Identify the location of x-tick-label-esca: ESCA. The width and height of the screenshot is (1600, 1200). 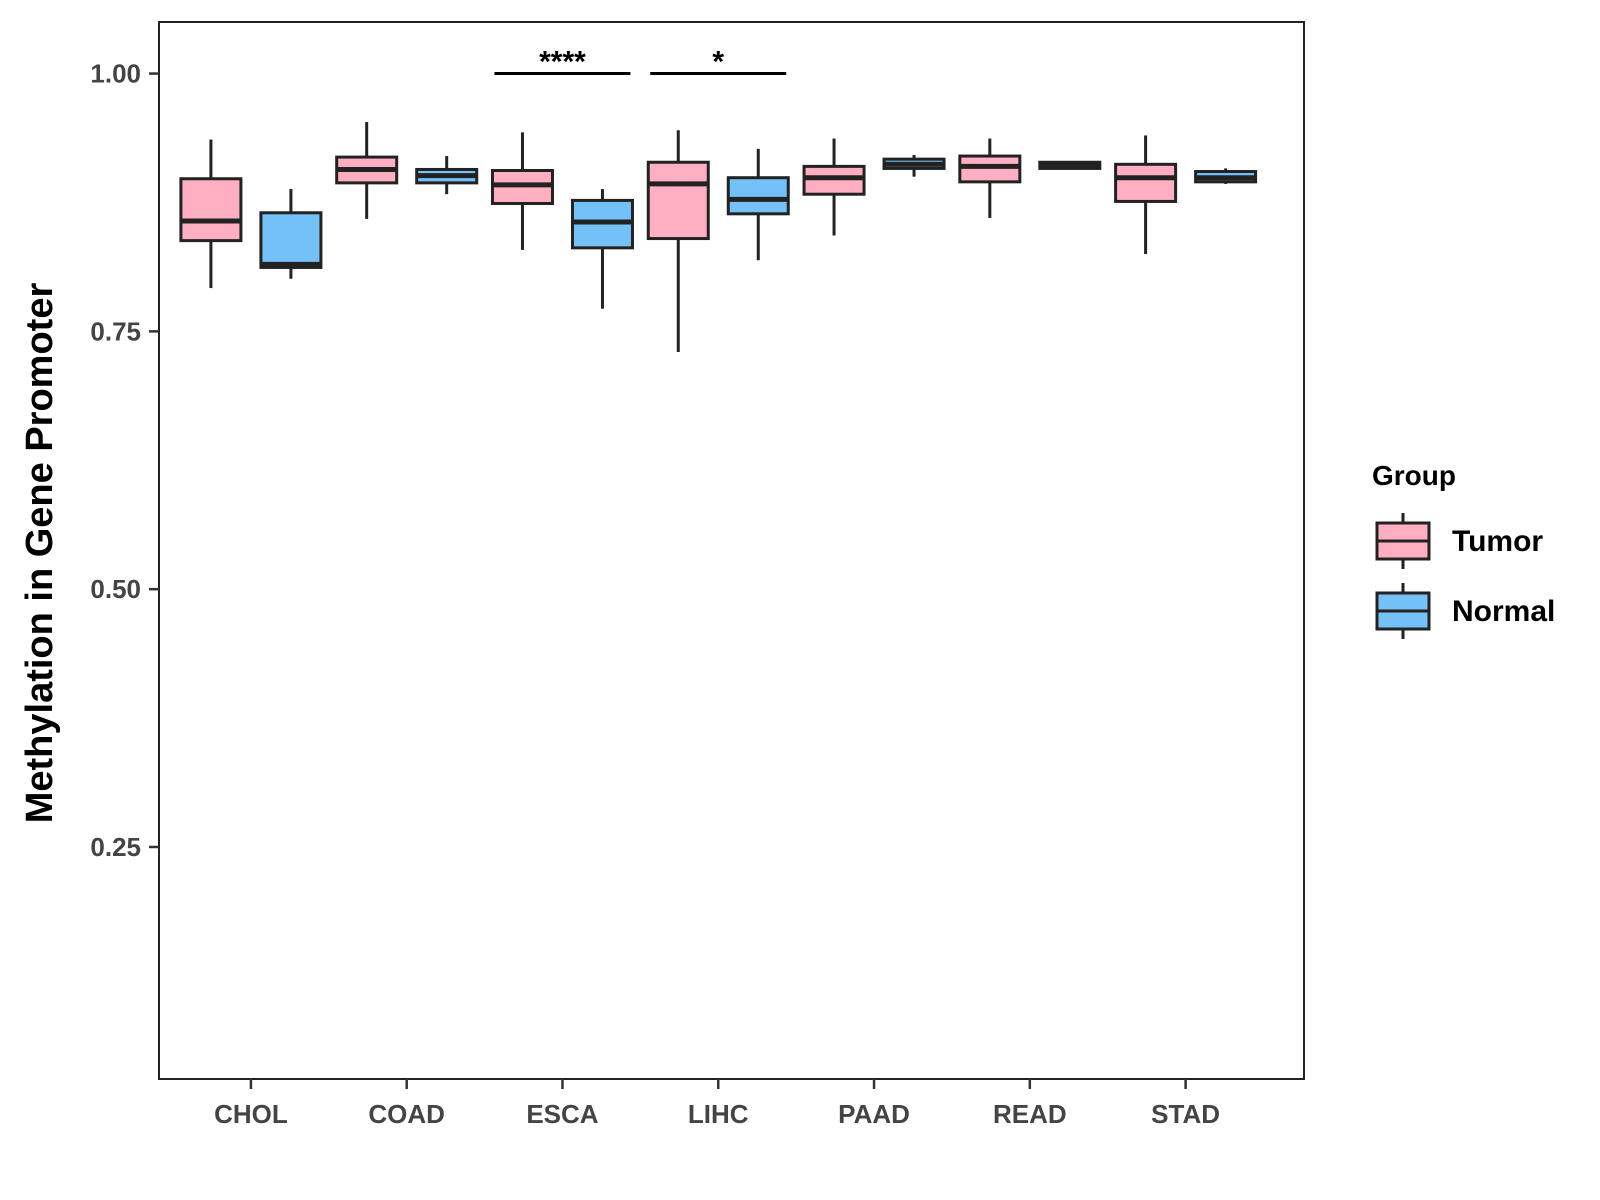
(562, 1114).